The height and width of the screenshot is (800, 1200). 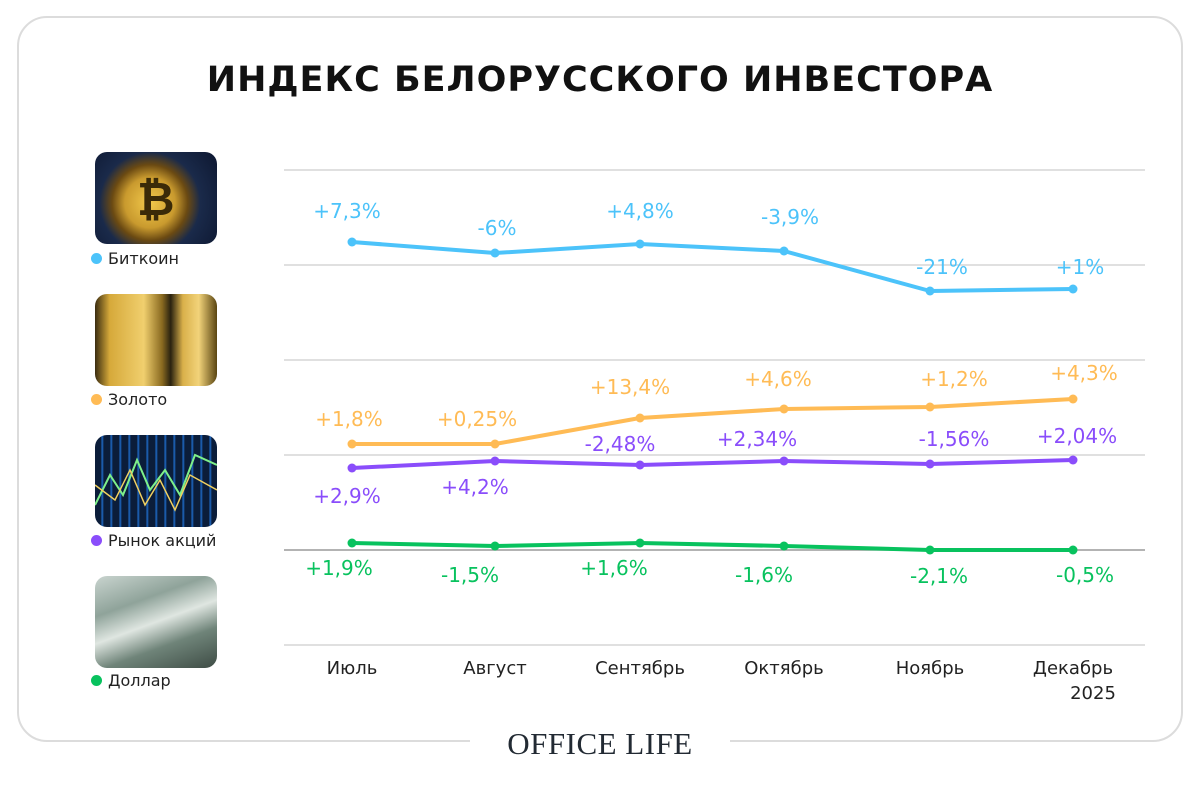 What do you see at coordinates (620, 444) in the screenshot?
I see `data-label: -2,48%` at bounding box center [620, 444].